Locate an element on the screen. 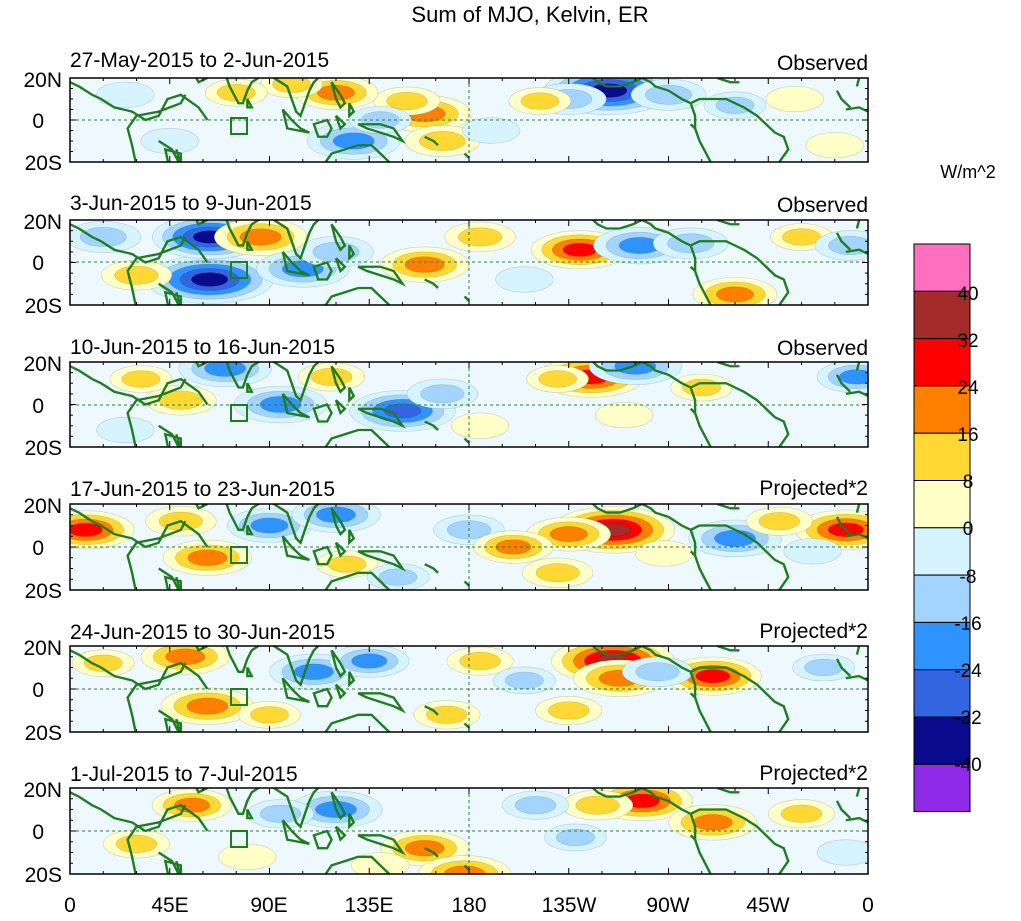 Image resolution: width=1021 pixels, height=921 pixels. lon-label-45e: 45E is located at coordinates (169, 905).